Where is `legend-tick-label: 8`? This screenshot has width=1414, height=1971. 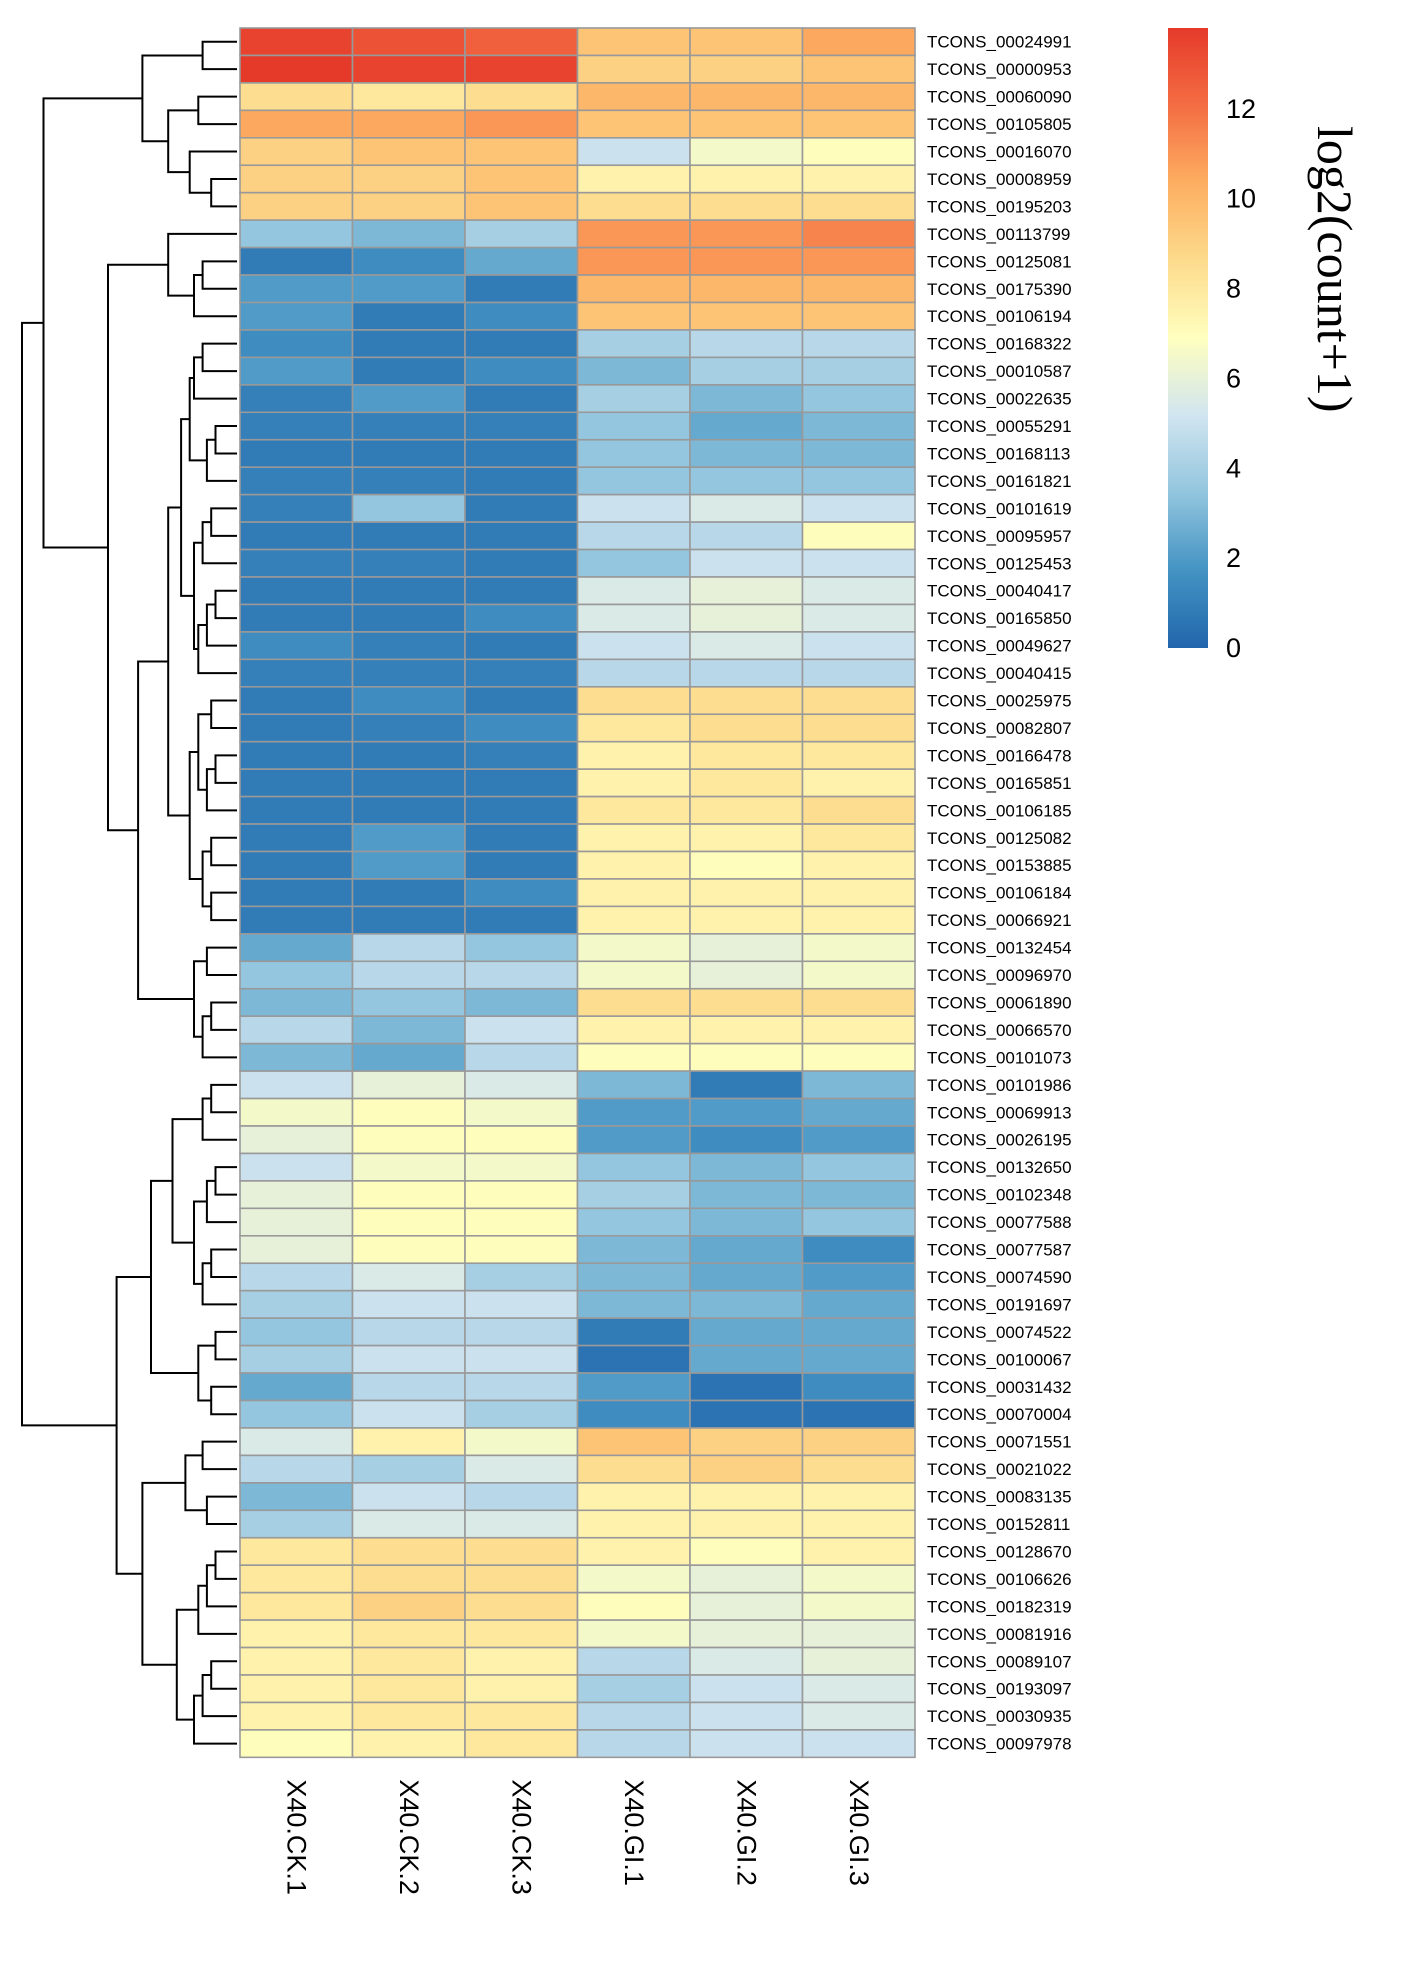 legend-tick-label: 8 is located at coordinates (1233, 289).